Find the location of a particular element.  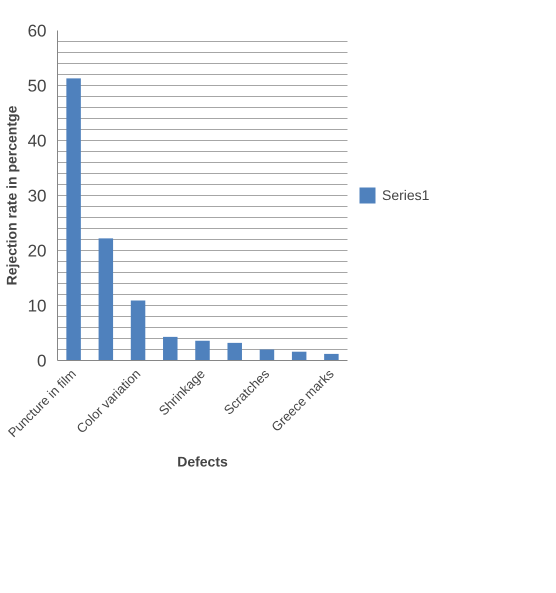

y-tick-label: 0 is located at coordinates (42, 361).